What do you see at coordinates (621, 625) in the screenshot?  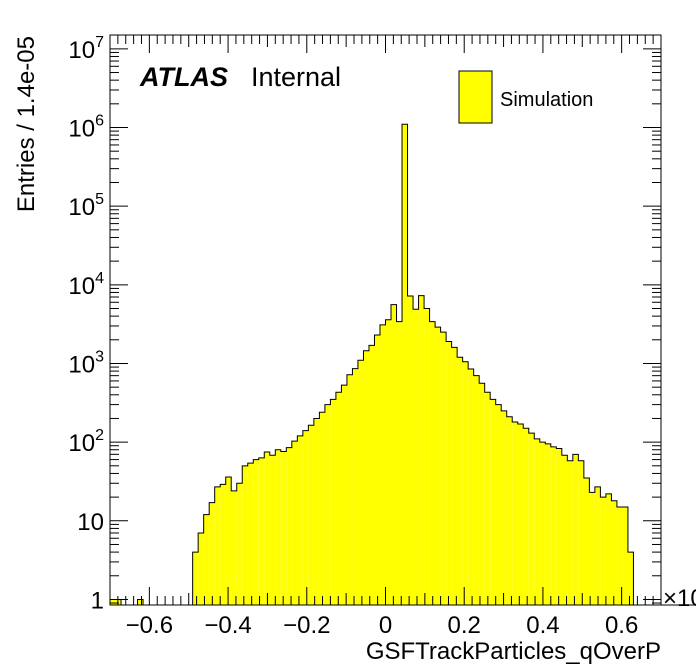 I see `x-tick-label: 0.6` at bounding box center [621, 625].